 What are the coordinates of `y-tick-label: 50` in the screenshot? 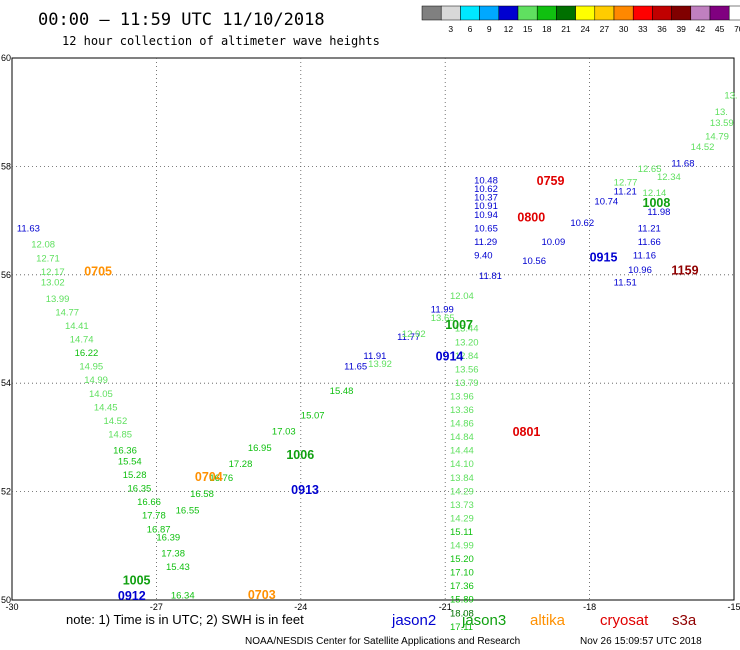 It's located at (6, 600).